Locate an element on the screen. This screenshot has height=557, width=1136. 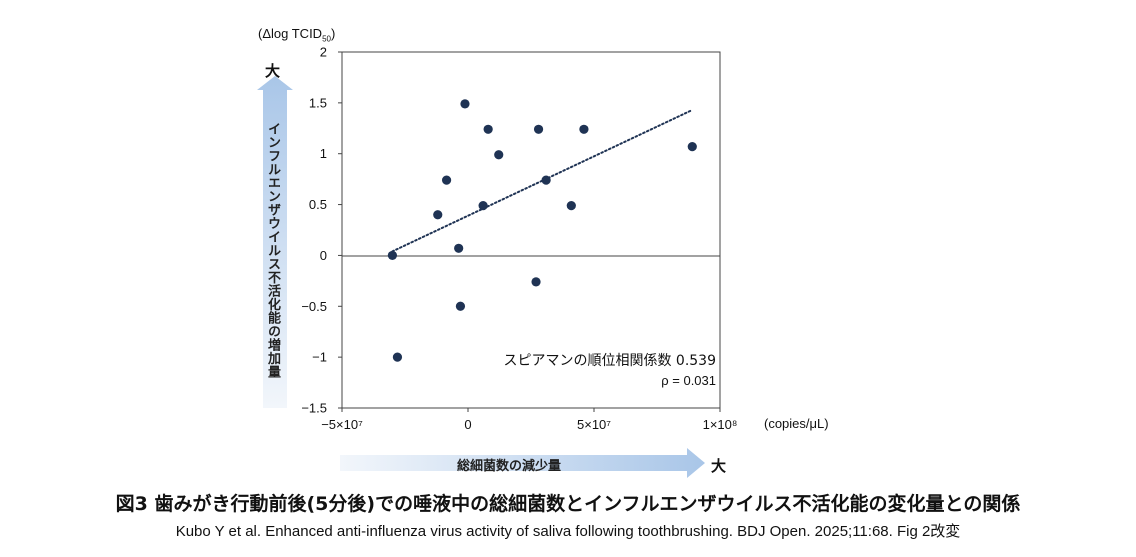
y-tick-label: 0 is located at coordinates (323, 255).